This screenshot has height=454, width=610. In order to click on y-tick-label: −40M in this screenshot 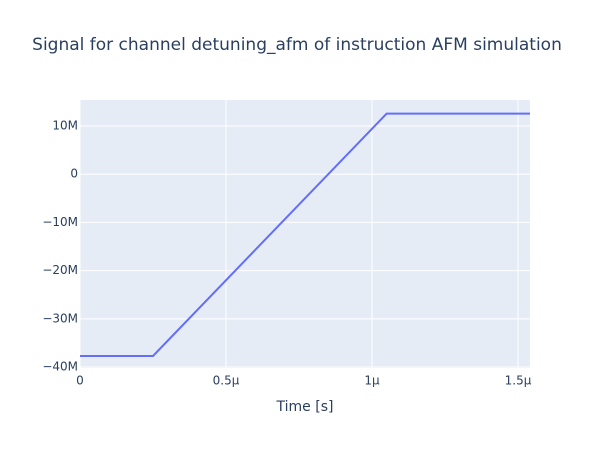, I will do `click(60, 367)`.